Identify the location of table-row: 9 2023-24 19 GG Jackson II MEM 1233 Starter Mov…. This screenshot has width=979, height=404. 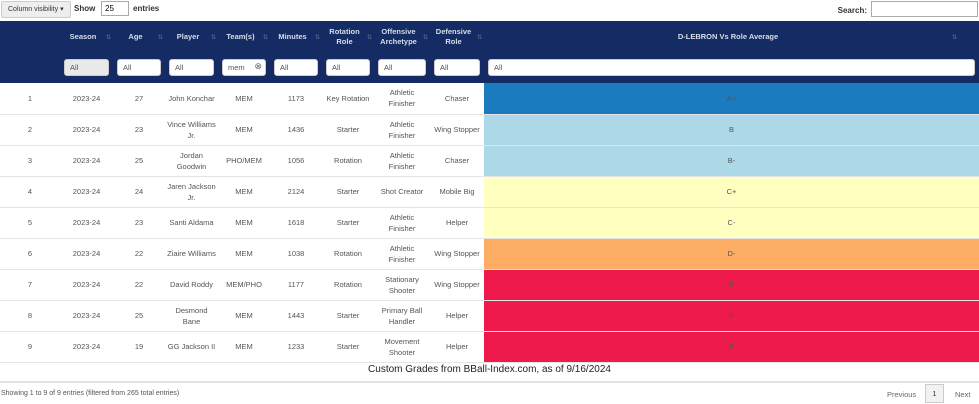
(489, 347).